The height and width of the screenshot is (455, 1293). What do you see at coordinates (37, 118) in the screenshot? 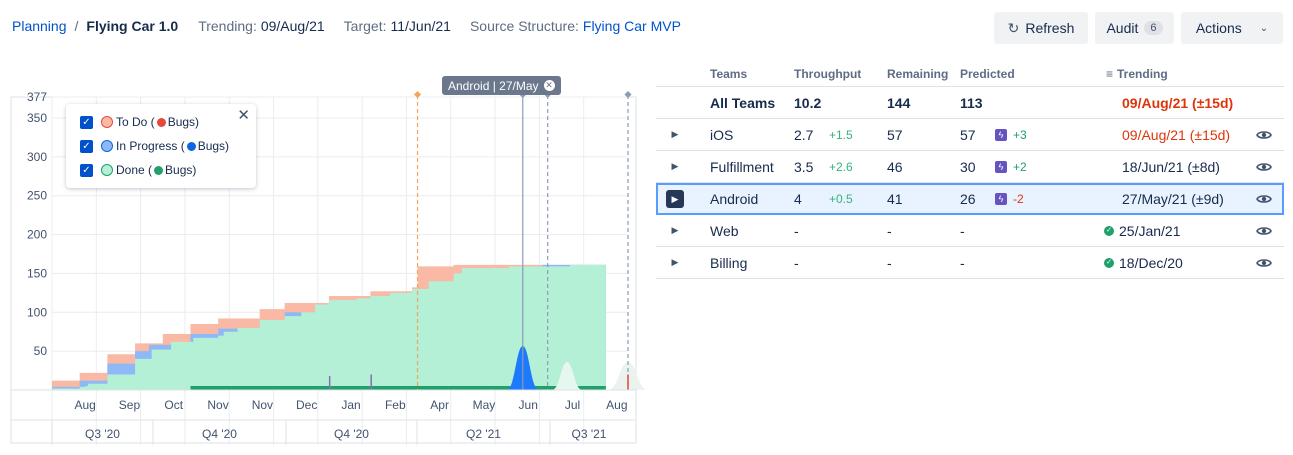
I see `y-tick-label: 350` at bounding box center [37, 118].